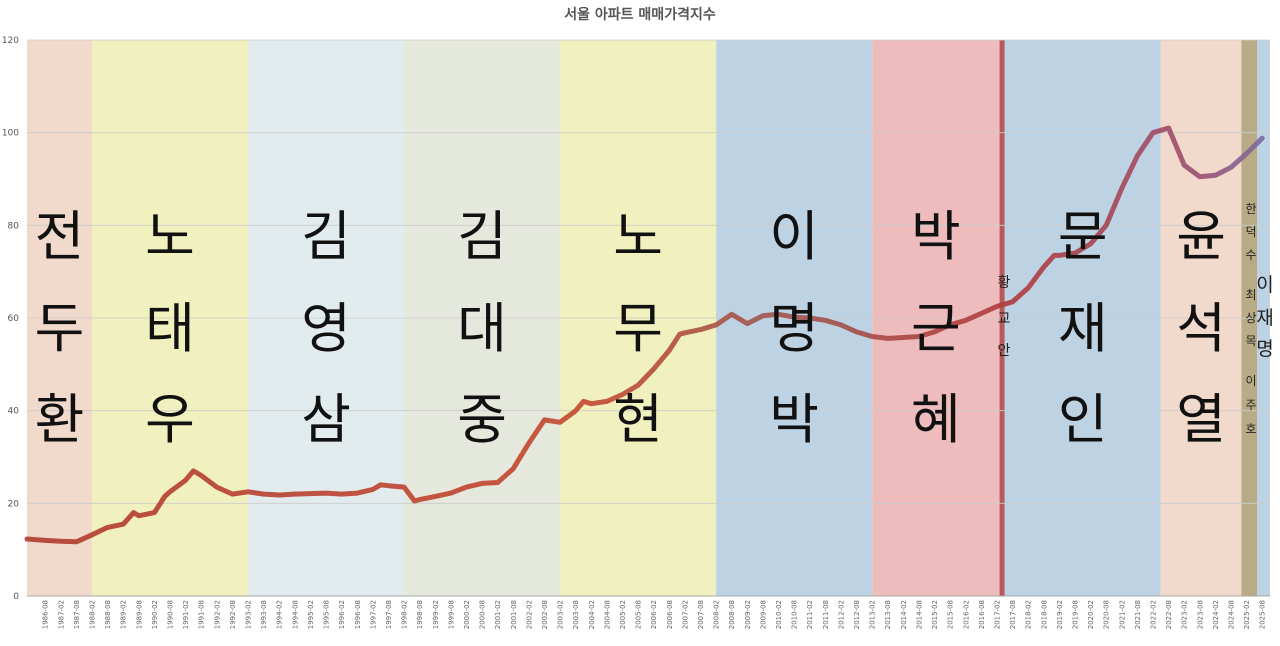  Describe the element at coordinates (1264, 349) in the screenshot. I see `president-name-char: 명` at that location.